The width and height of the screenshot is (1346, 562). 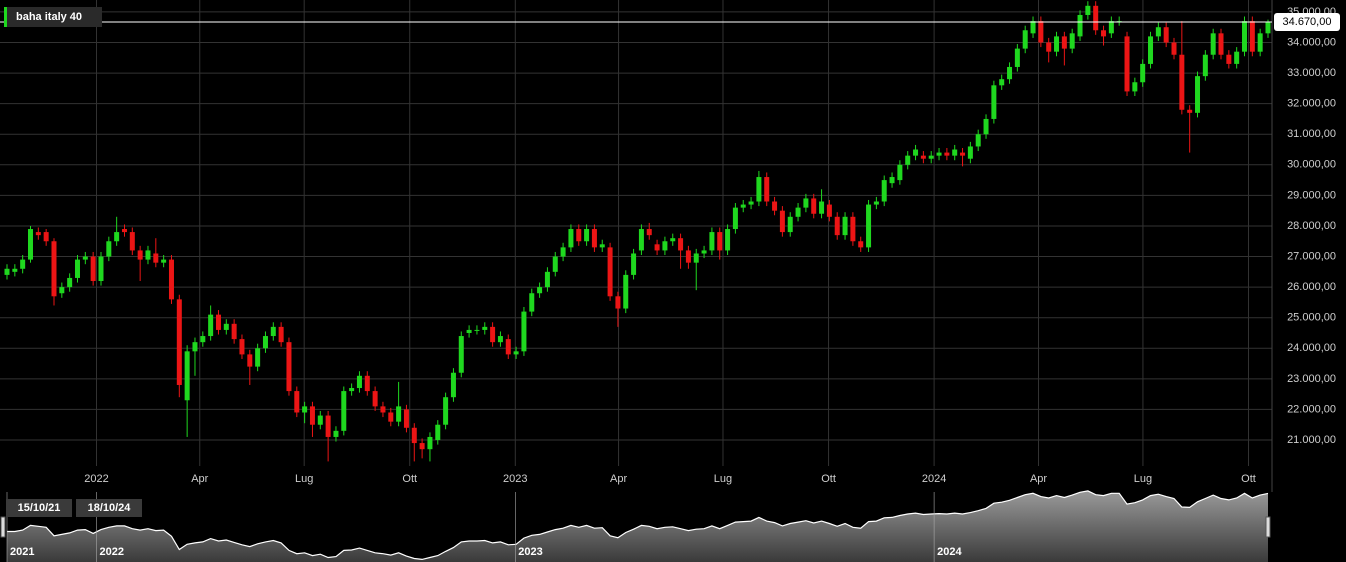 What do you see at coordinates (637, 526) in the screenshot?
I see `navigator-area` at bounding box center [637, 526].